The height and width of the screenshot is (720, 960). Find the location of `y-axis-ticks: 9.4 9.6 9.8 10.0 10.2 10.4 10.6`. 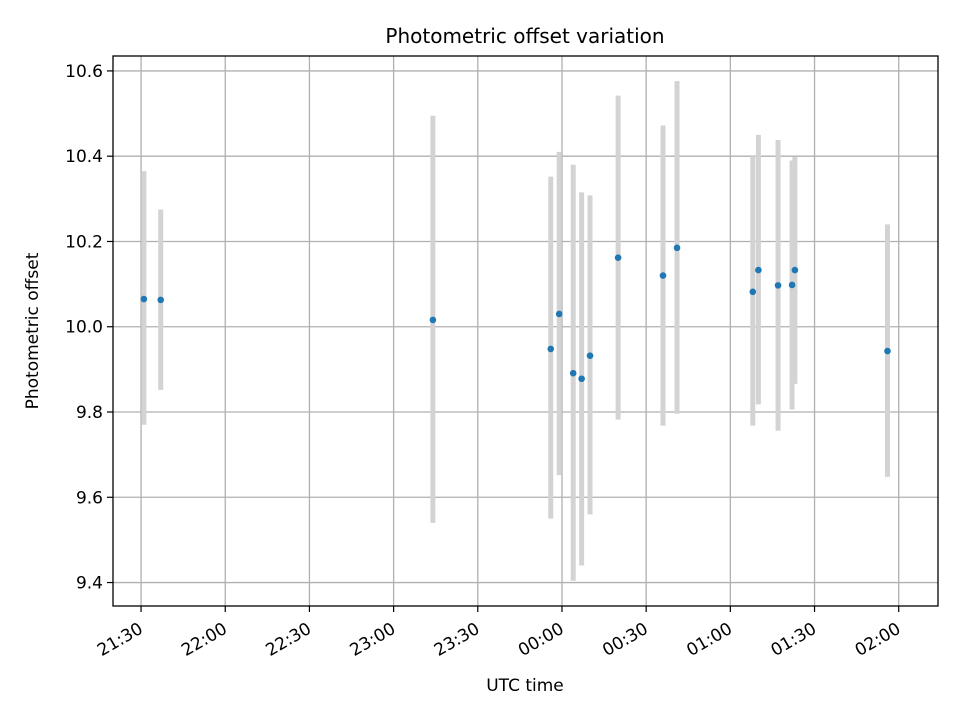

y-axis-ticks: 9.4 9.6 9.8 10.0 10.2 10.4 10.6 is located at coordinates (89, 328).